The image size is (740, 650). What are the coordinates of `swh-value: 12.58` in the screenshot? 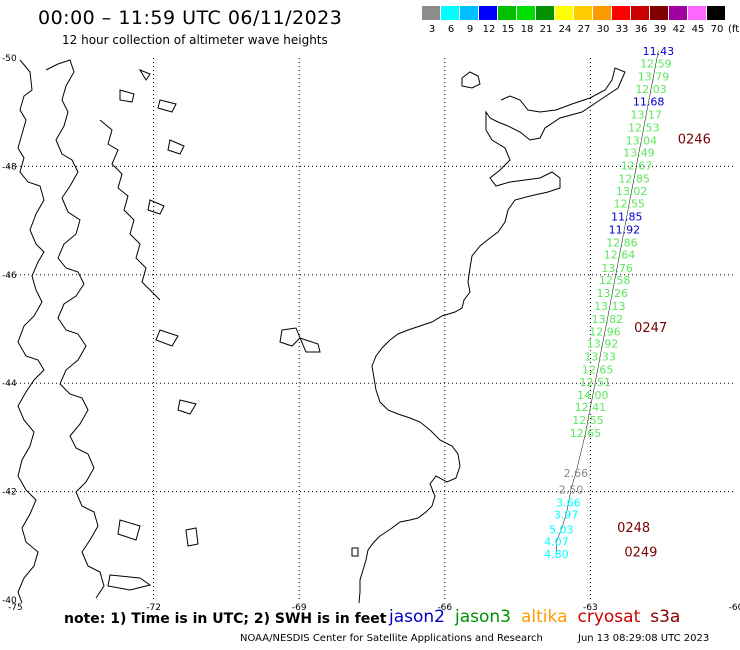 It's located at (615, 280).